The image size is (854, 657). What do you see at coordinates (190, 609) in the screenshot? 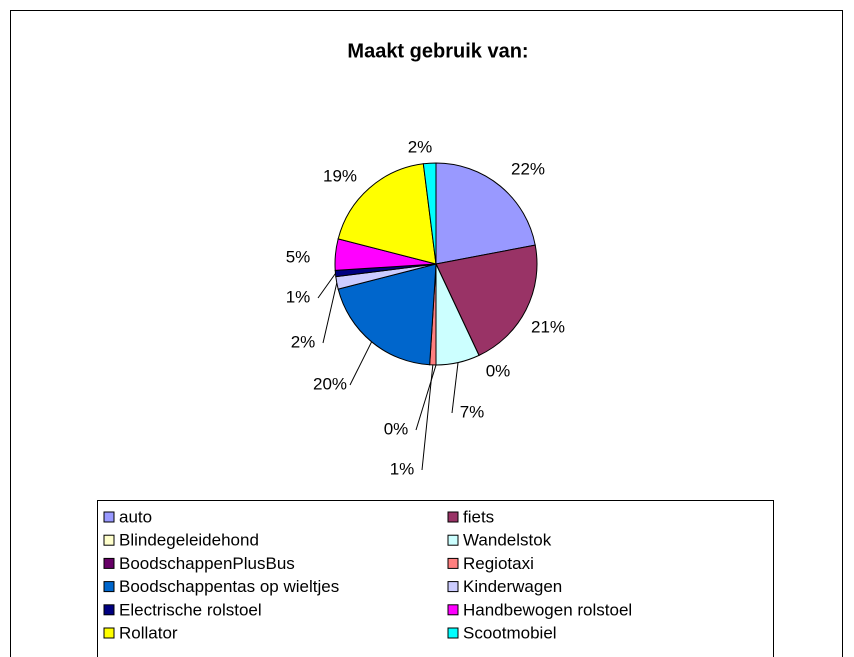
I see `legend-label: Electrische rolstoel` at bounding box center [190, 609].